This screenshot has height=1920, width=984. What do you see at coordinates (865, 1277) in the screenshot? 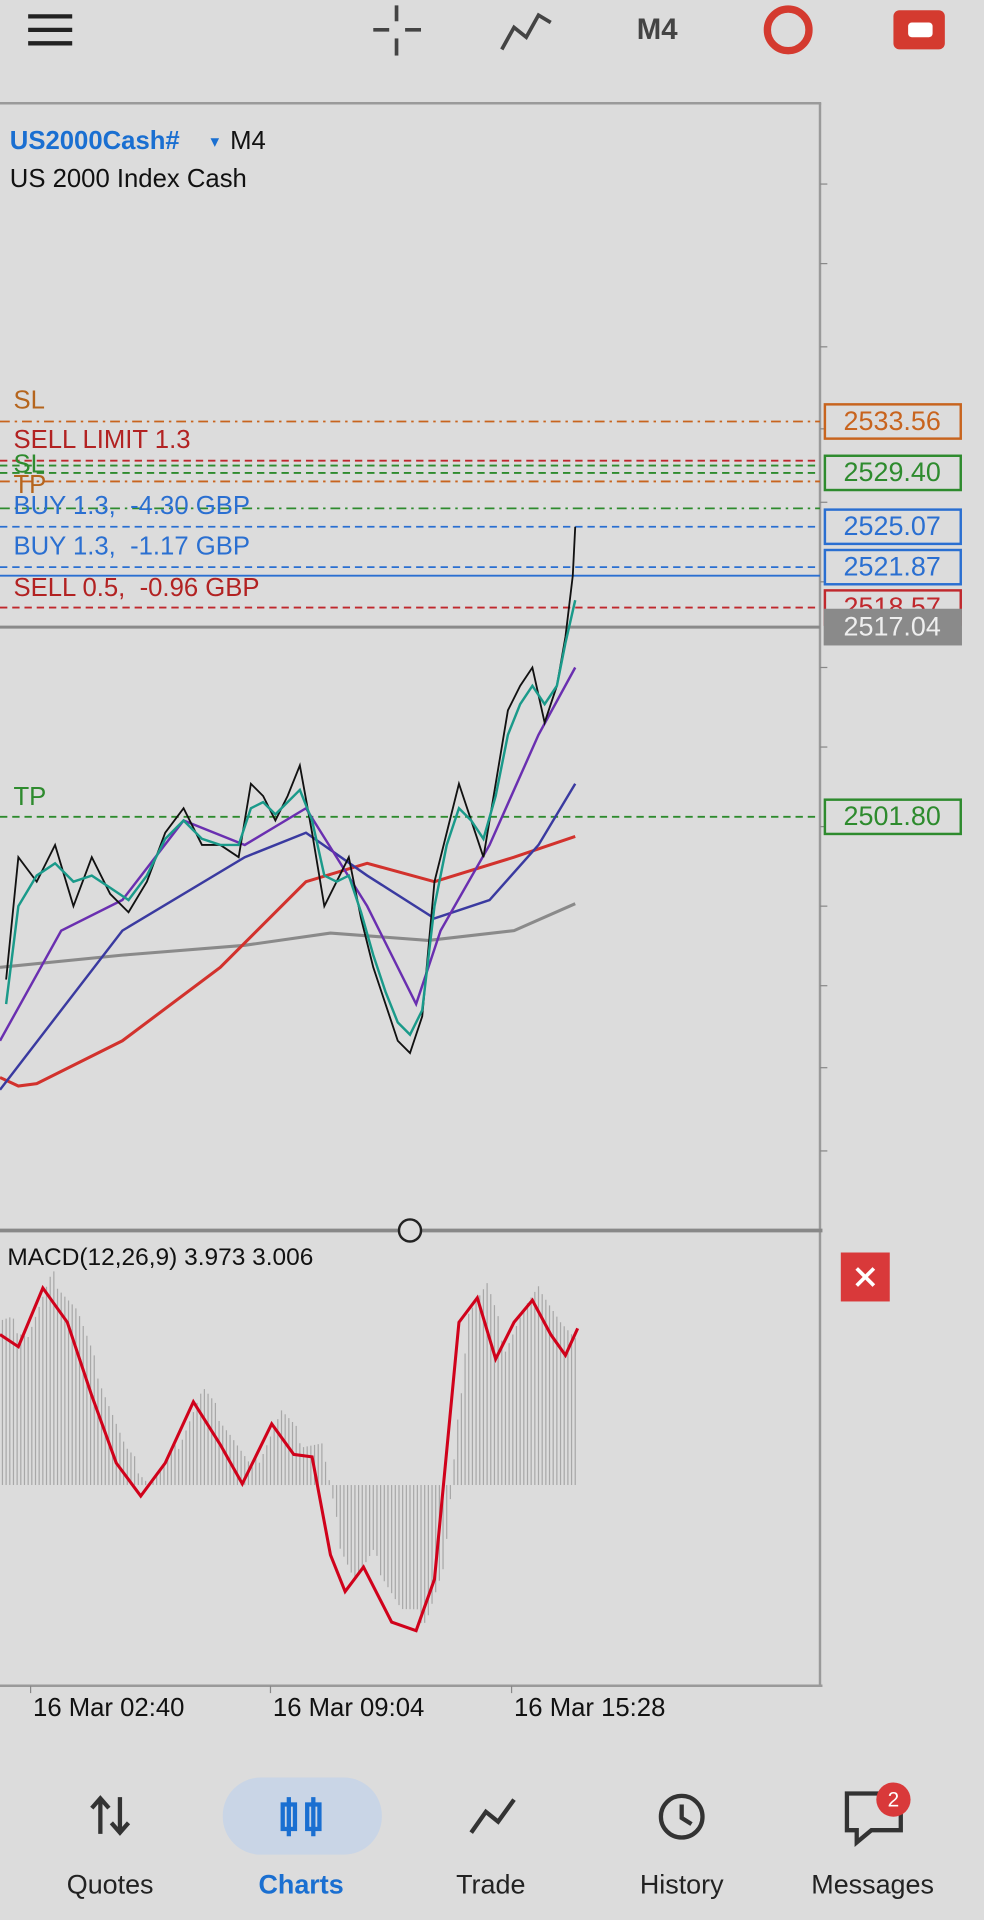
I see `close-icon` at bounding box center [865, 1277].